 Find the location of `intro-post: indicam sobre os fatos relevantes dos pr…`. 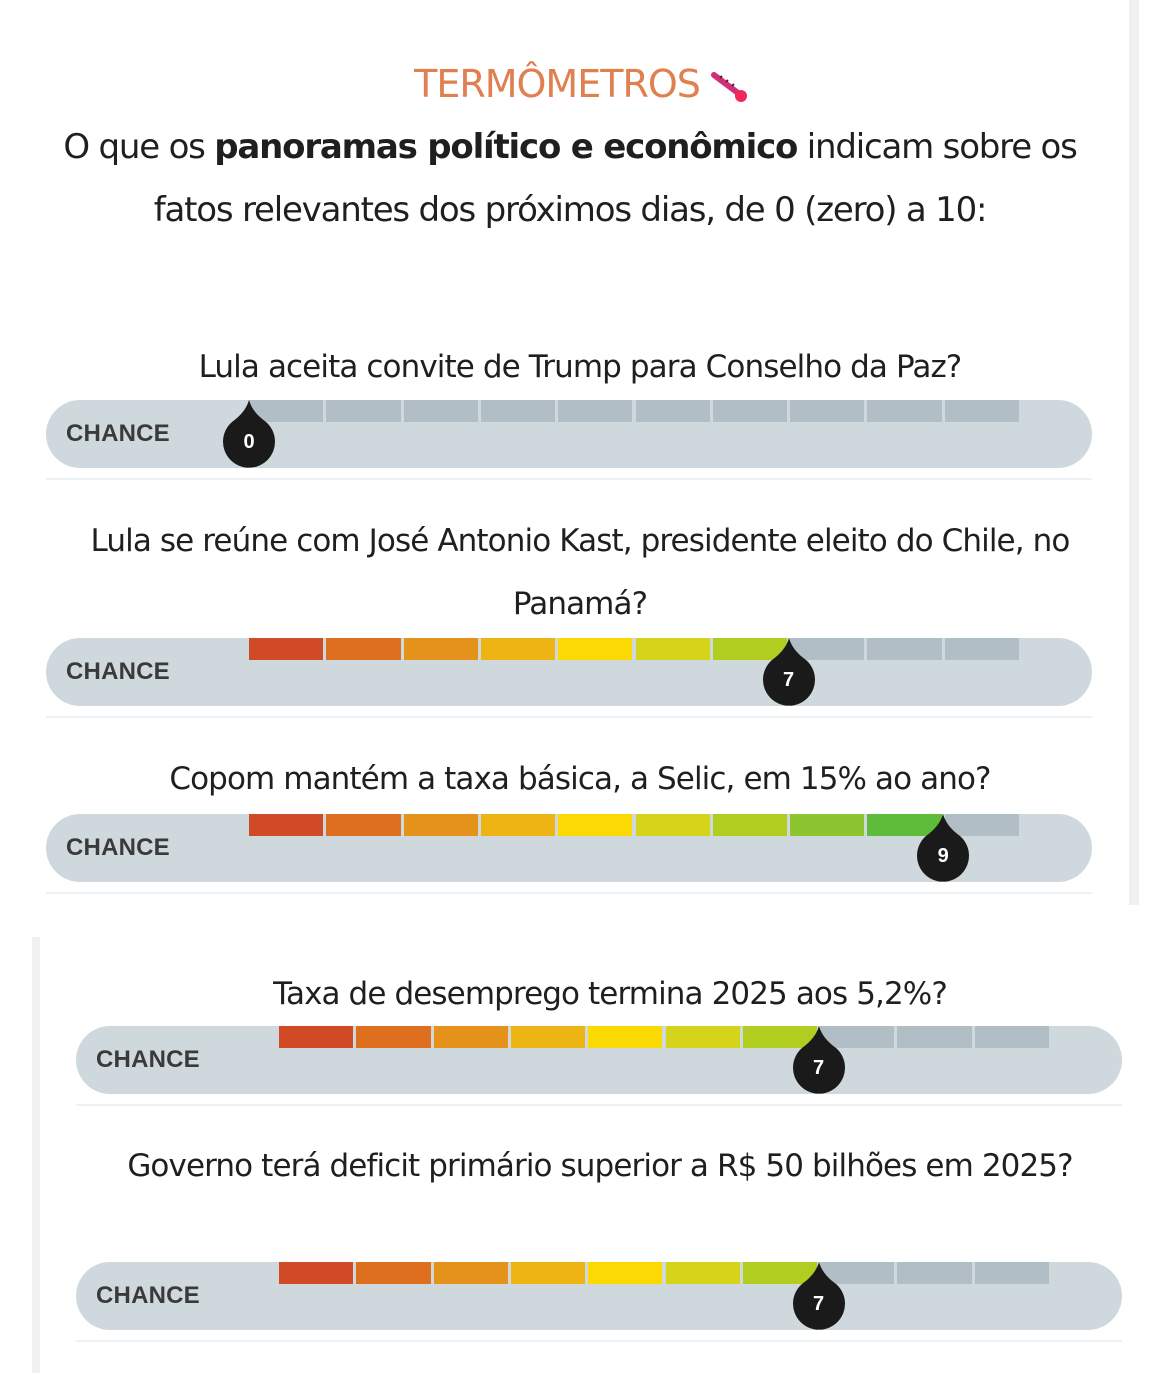

intro-post: indicam sobre os fatos relevantes dos pr… is located at coordinates (615, 178).